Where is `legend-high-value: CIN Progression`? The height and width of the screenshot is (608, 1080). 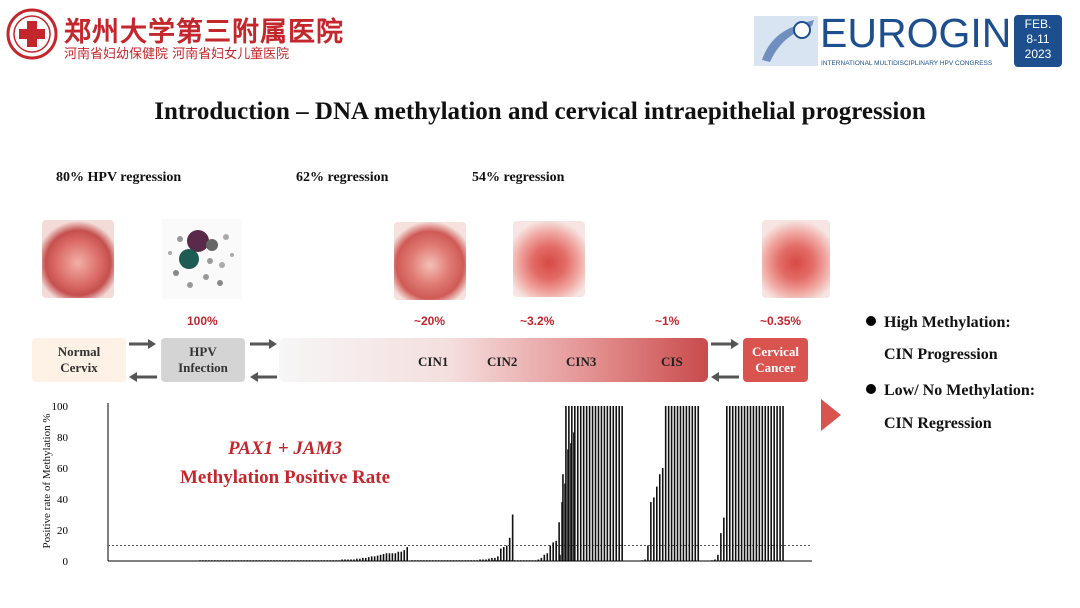
legend-high-value: CIN Progression is located at coordinates (941, 354).